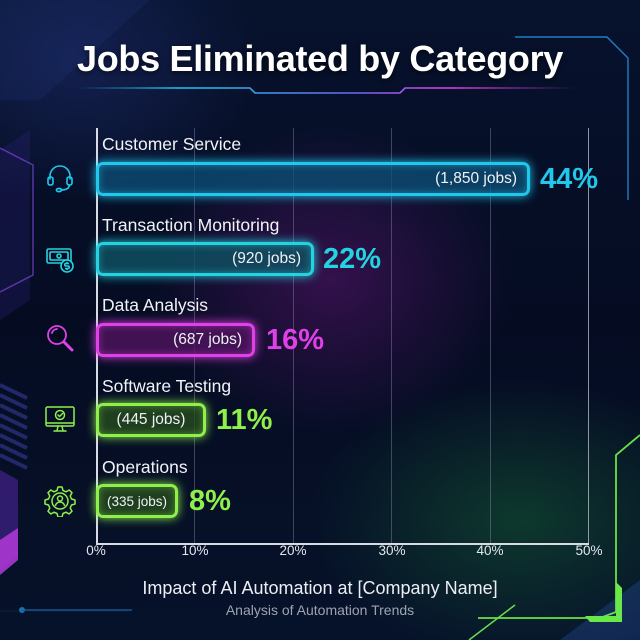  Describe the element at coordinates (205, 259) in the screenshot. I see `bar-transaction-monitoring: (920 jobs)` at that location.